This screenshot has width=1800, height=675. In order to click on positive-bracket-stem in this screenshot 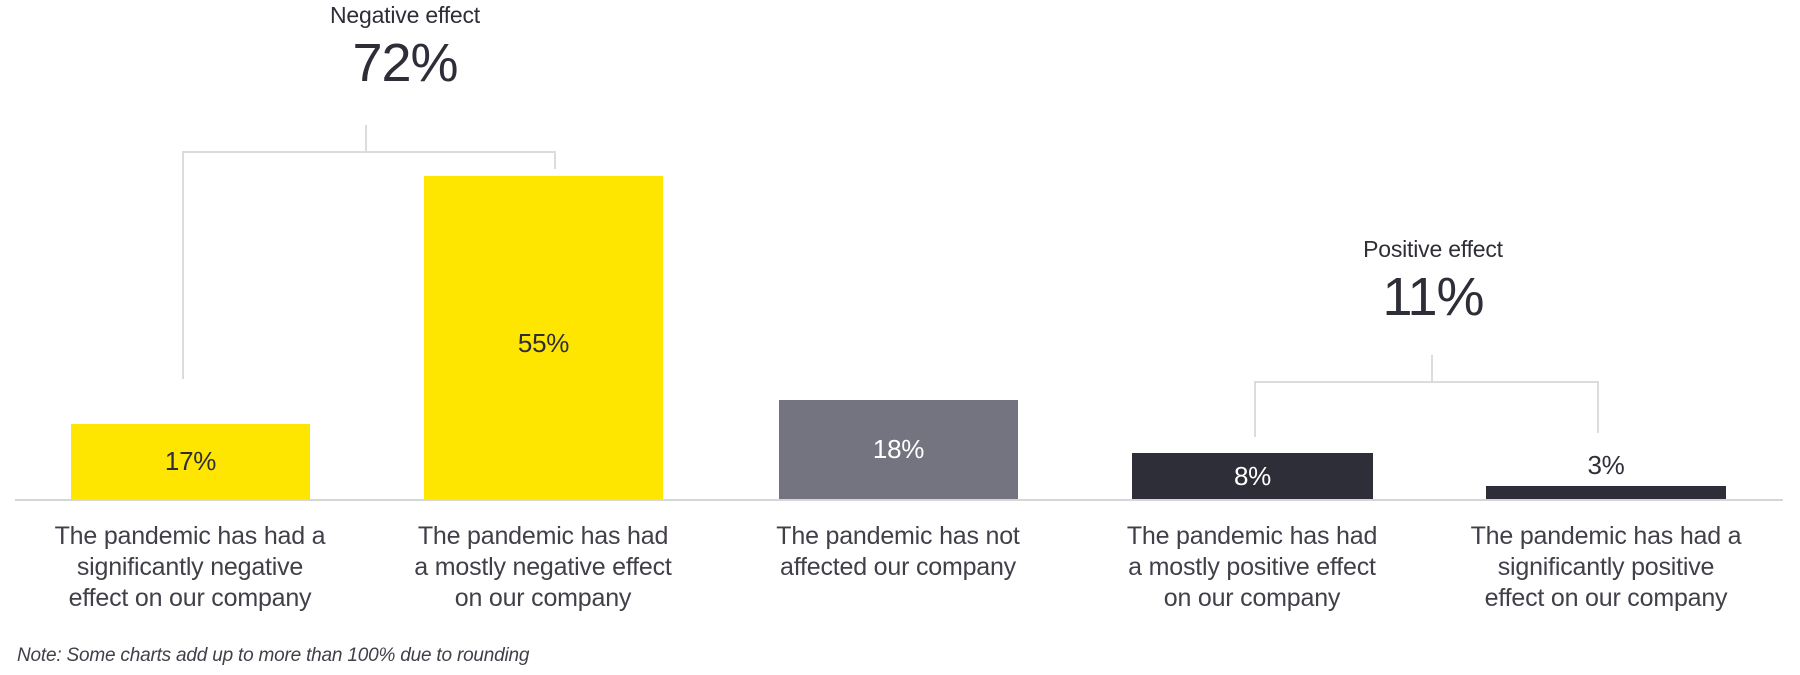, I will do `click(1432, 368)`.